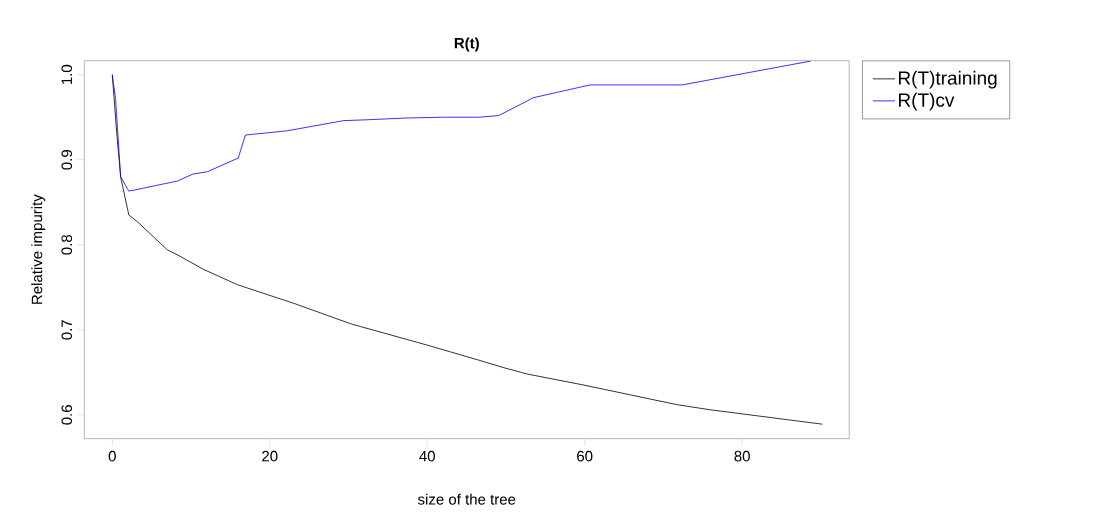 This screenshot has height=522, width=1120. I want to click on x-tick-label: 60, so click(585, 456).